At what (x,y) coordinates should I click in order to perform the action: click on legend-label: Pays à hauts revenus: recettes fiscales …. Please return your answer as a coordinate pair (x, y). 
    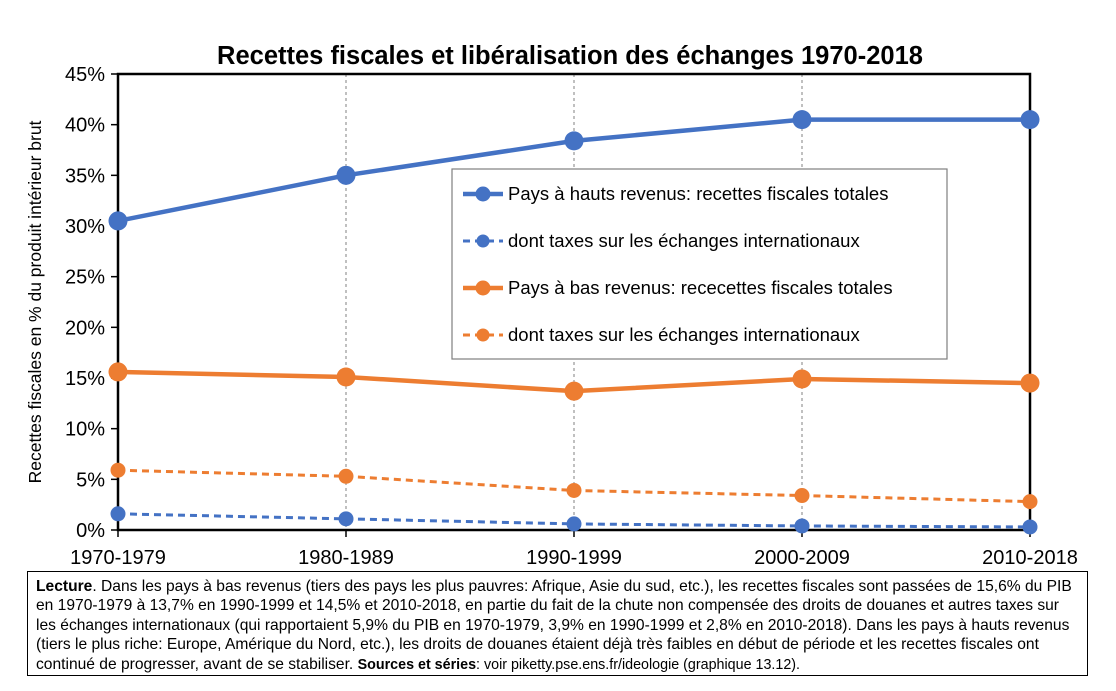
    Looking at the image, I should click on (698, 193).